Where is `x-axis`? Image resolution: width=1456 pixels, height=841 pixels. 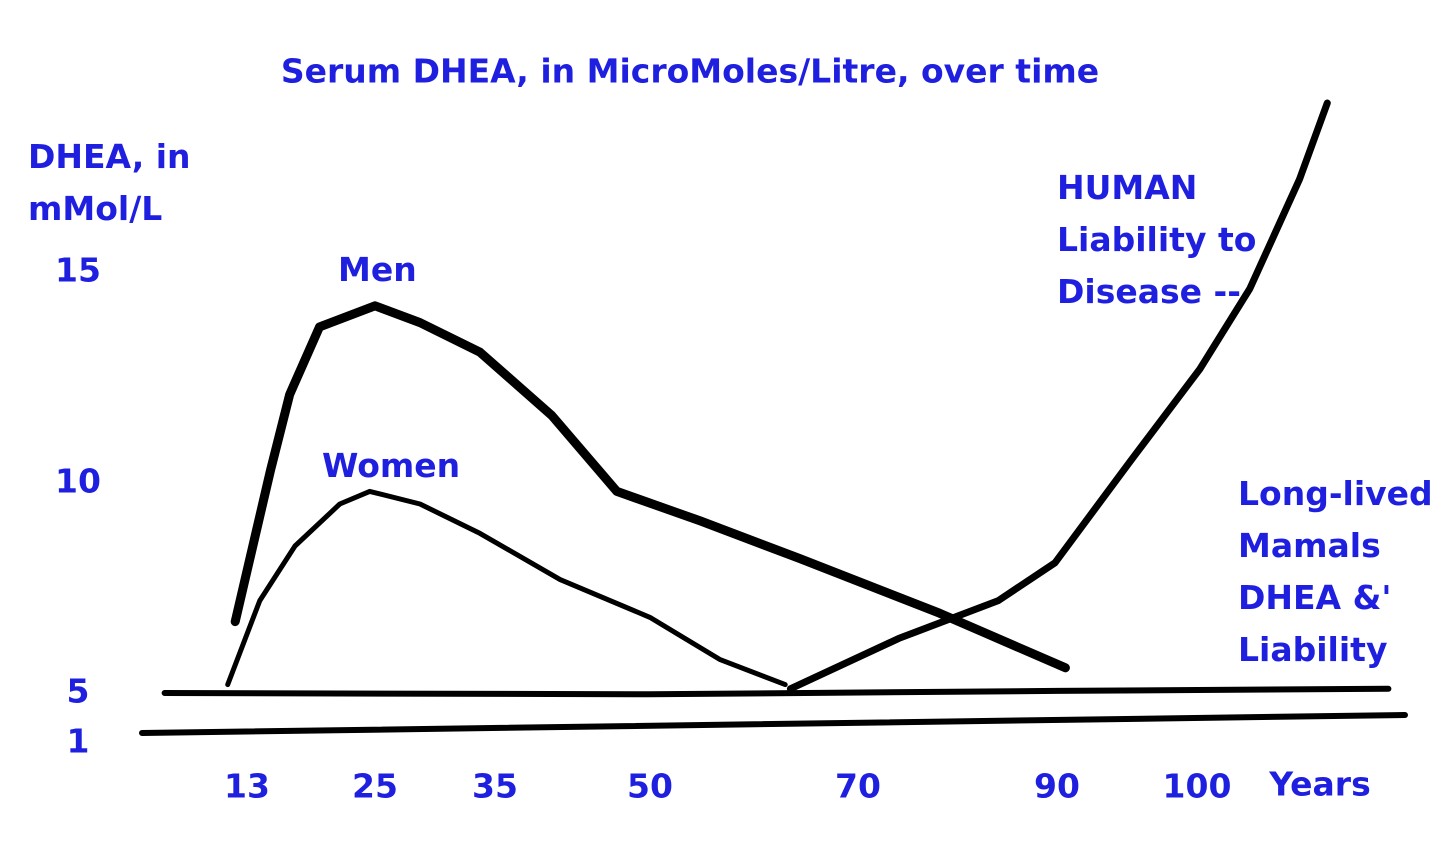 x-axis is located at coordinates (773, 724).